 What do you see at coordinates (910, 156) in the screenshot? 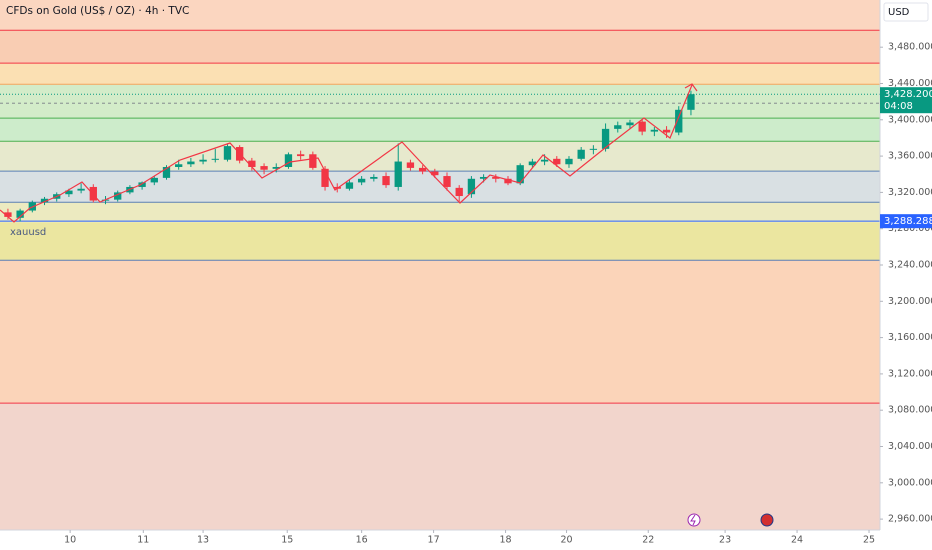
I see `y-tick-label: 3,360.000` at bounding box center [910, 156].